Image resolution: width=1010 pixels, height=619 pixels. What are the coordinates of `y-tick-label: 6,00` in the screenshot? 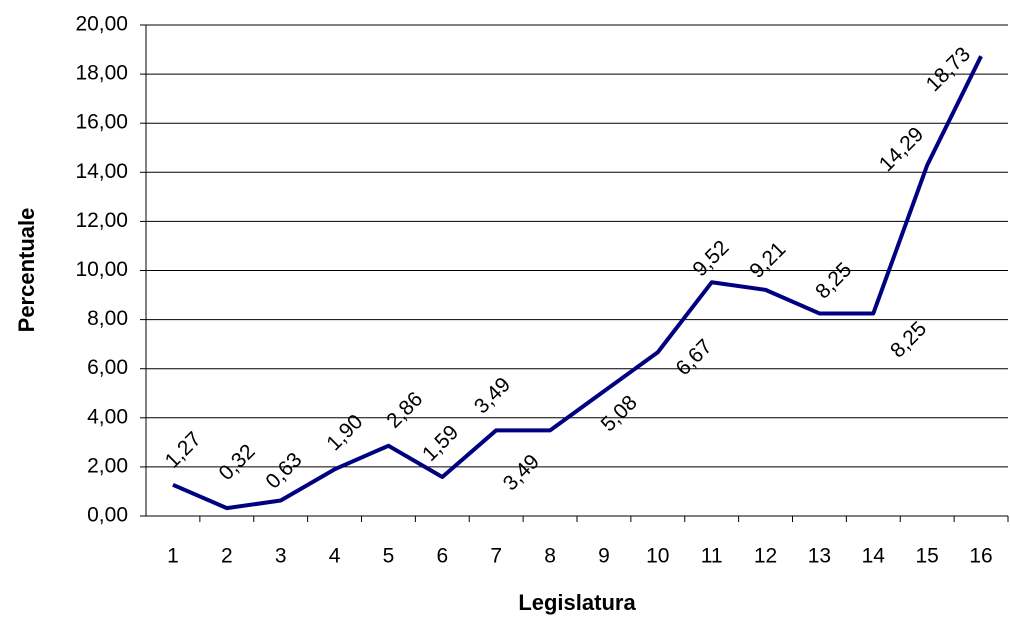 It's located at (107, 367).